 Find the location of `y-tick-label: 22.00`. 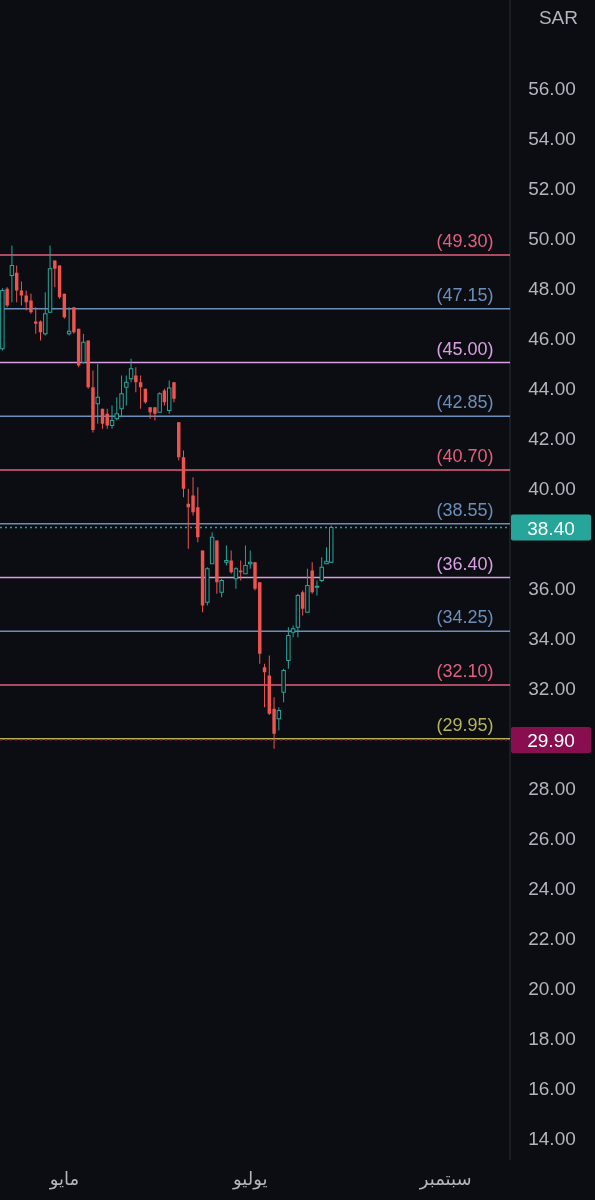

y-tick-label: 22.00 is located at coordinates (552, 938).